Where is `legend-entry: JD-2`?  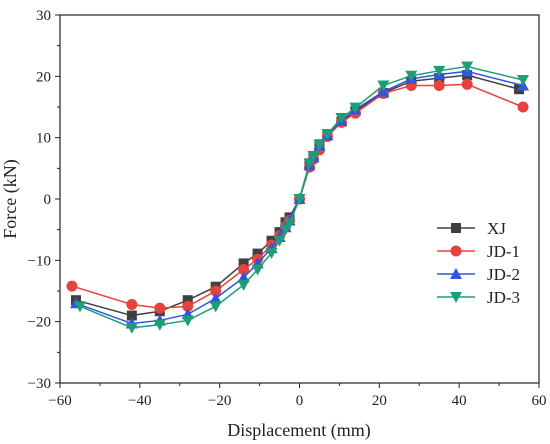
legend-entry: JD-2 is located at coordinates (478, 274).